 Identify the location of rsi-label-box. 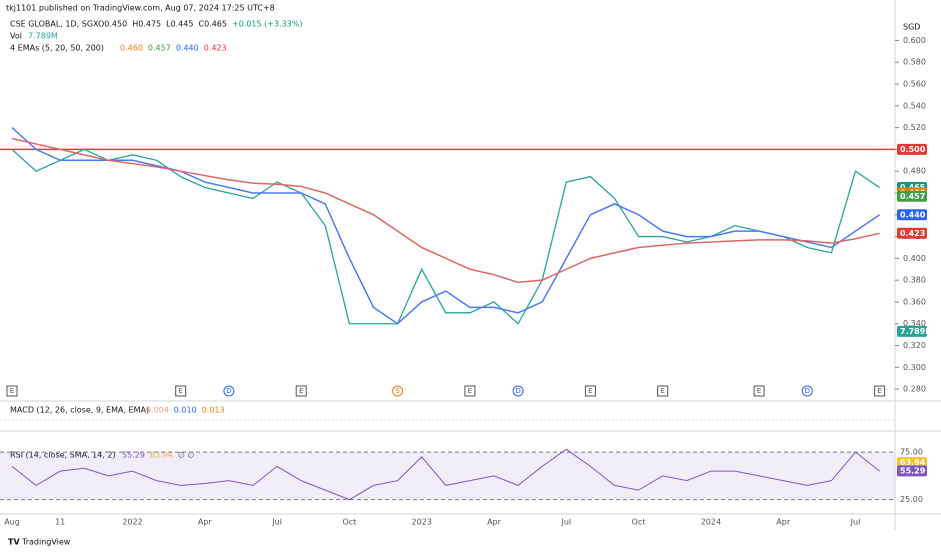
(912, 471).